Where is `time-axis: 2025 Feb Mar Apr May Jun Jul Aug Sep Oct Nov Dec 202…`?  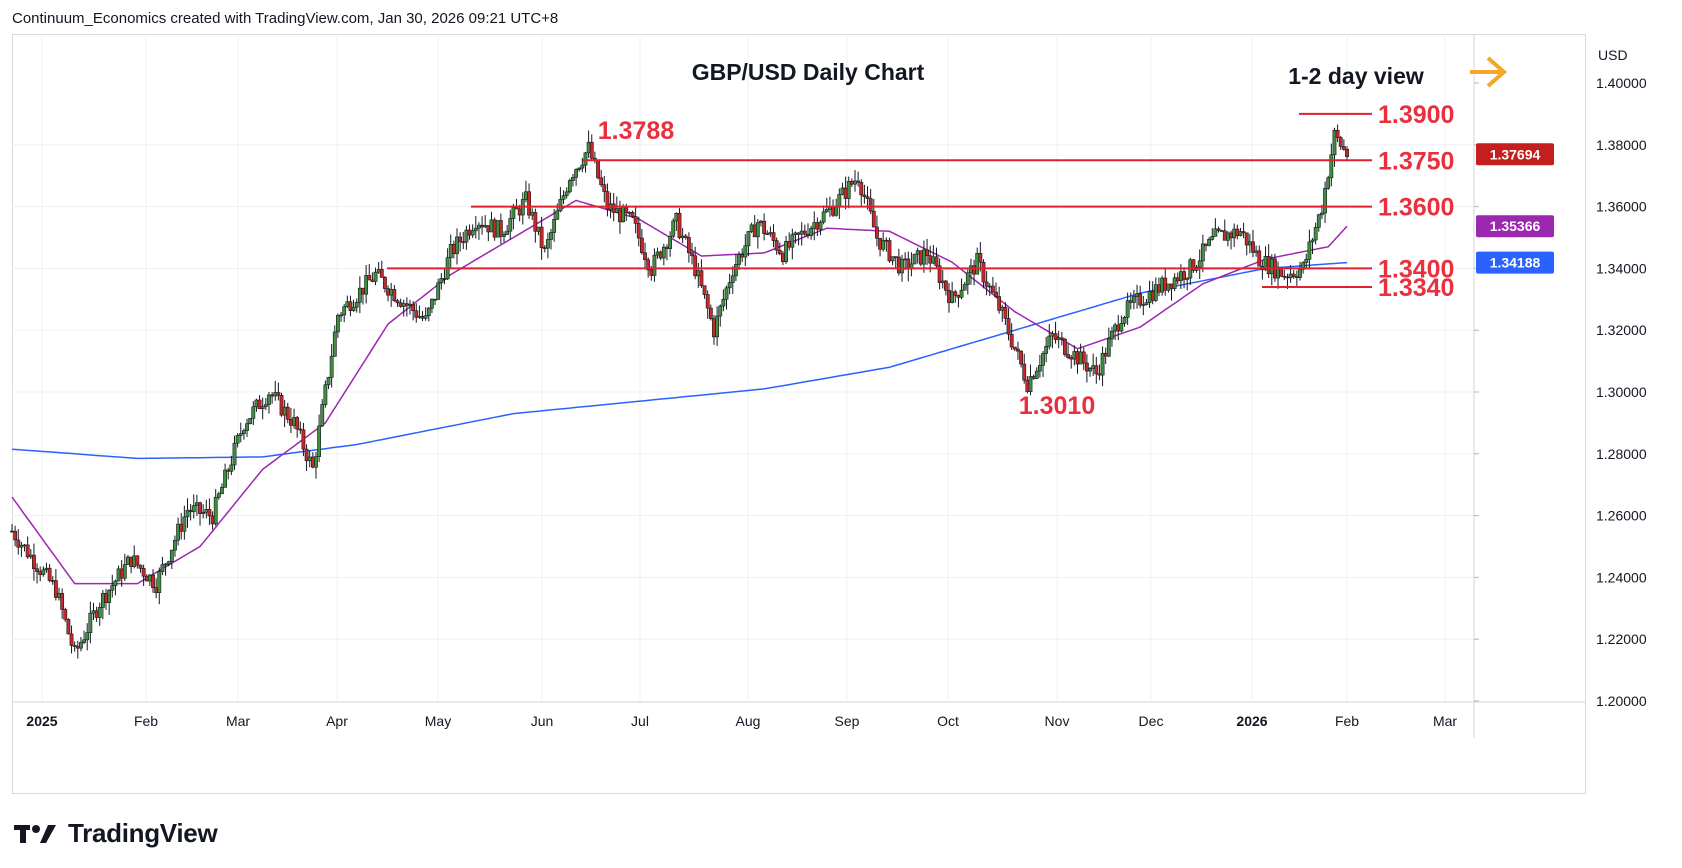 time-axis: 2025 Feb Mar Apr May Jun Jul Aug Sep Oct Nov Dec 202… is located at coordinates (741, 721).